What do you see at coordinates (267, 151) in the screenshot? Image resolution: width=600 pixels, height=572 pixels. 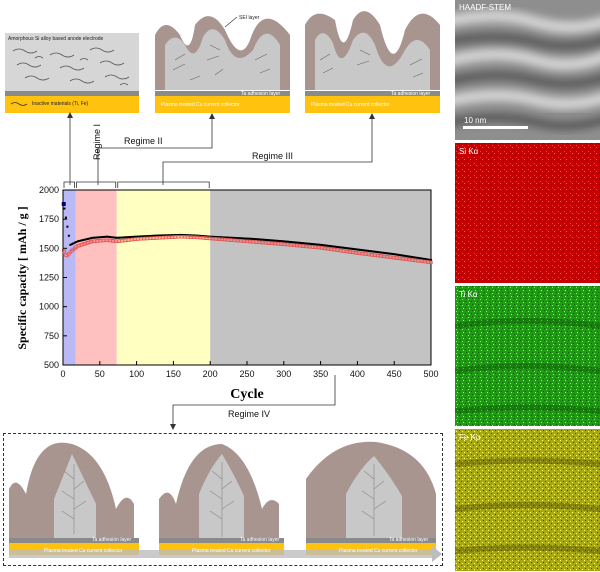 I see `regime-3-line` at bounding box center [267, 151].